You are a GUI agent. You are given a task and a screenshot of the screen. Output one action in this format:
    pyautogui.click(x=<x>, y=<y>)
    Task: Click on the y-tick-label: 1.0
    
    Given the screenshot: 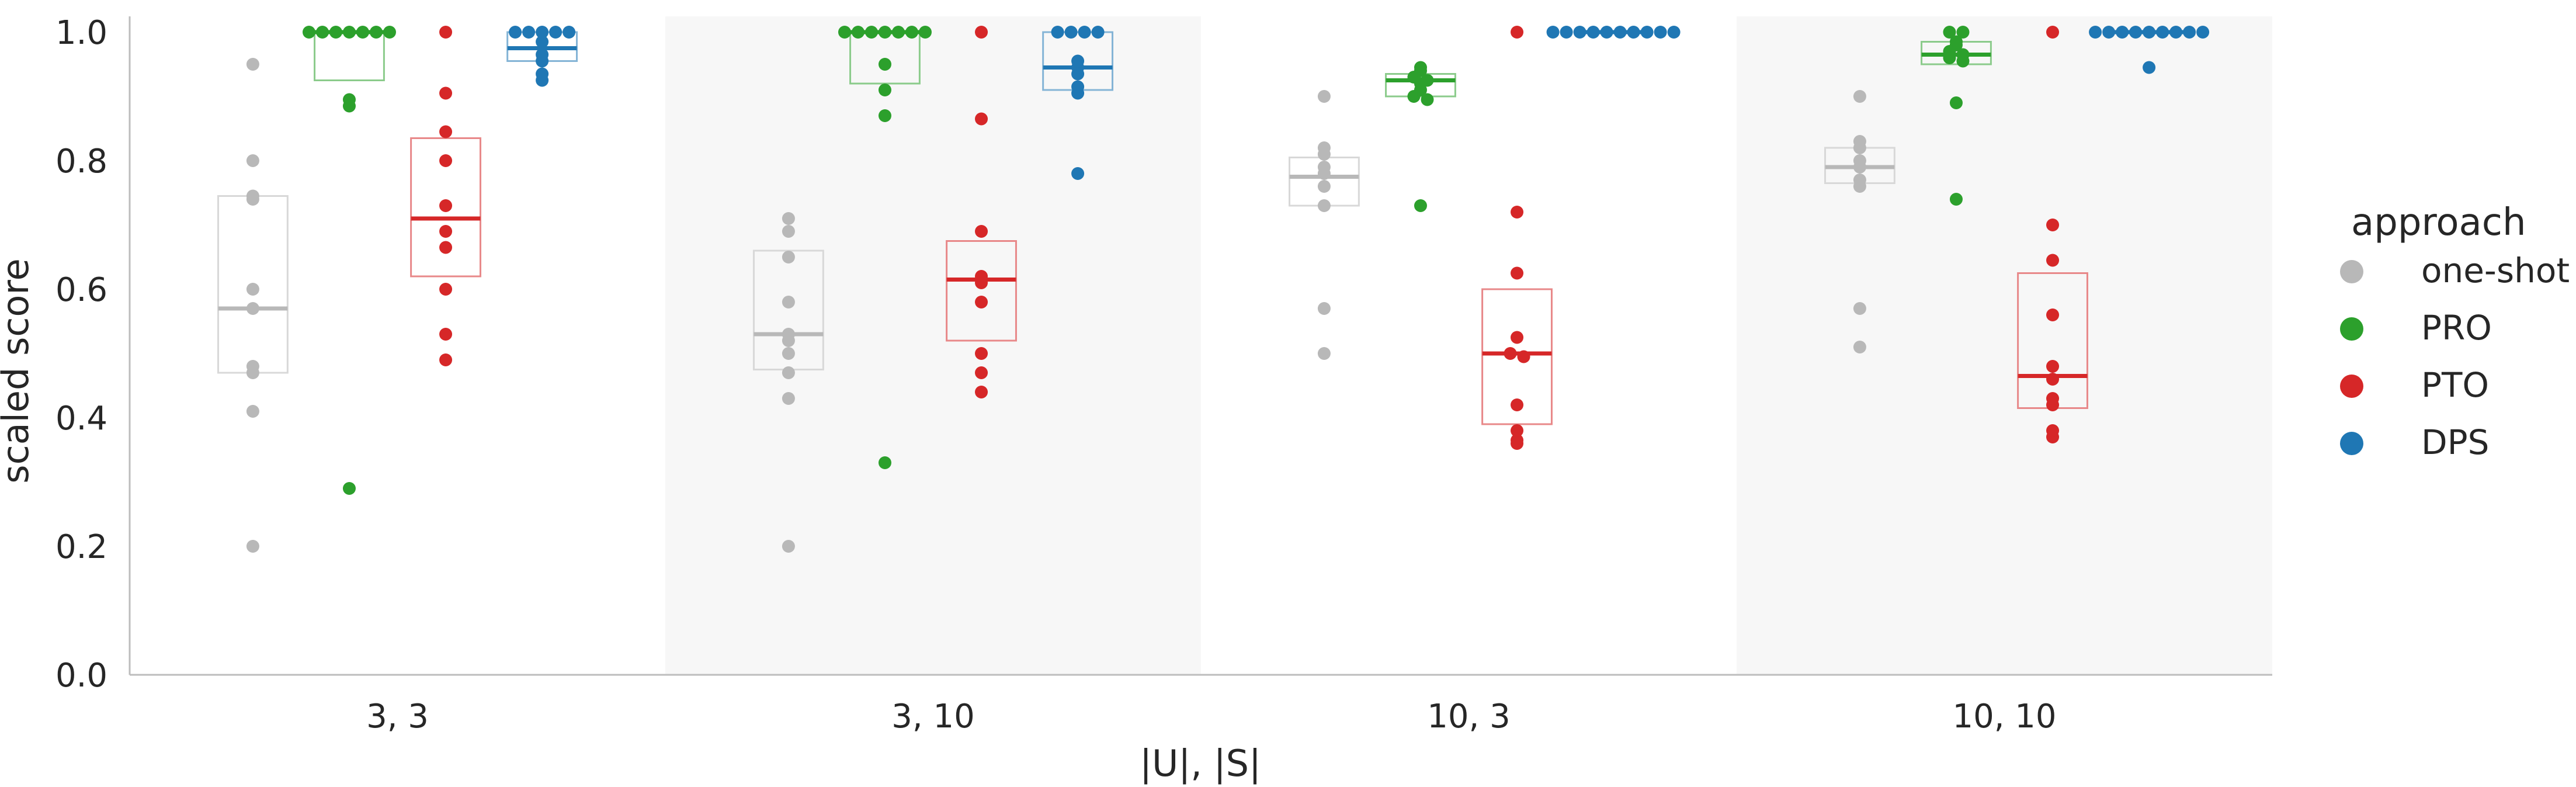 What is the action you would take?
    pyautogui.click(x=81, y=33)
    